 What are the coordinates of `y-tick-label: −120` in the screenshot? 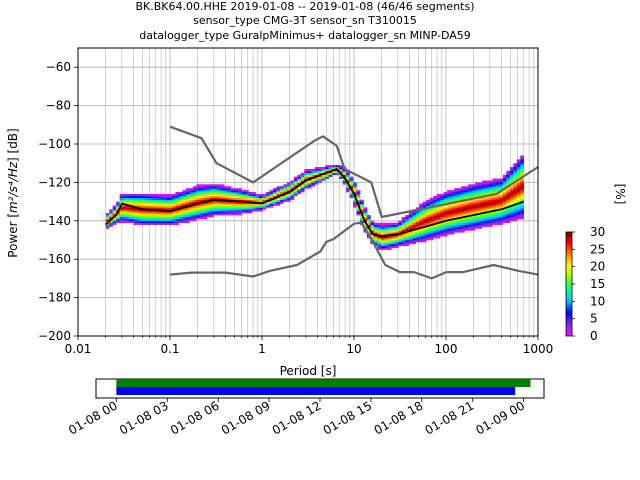 It's located at (54, 182).